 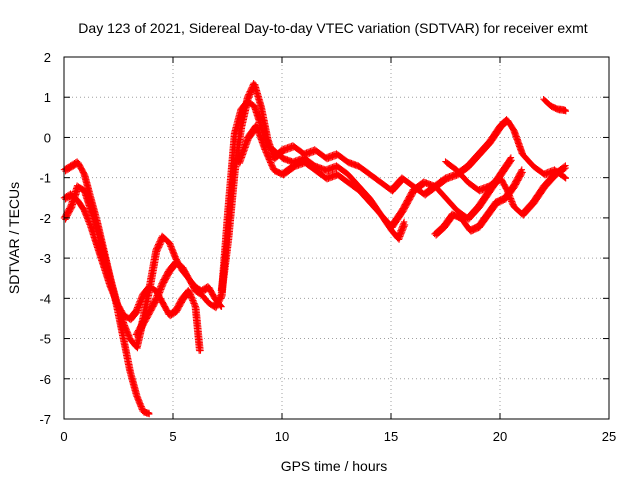 What do you see at coordinates (47, 57) in the screenshot?
I see `y-tick-label: 2` at bounding box center [47, 57].